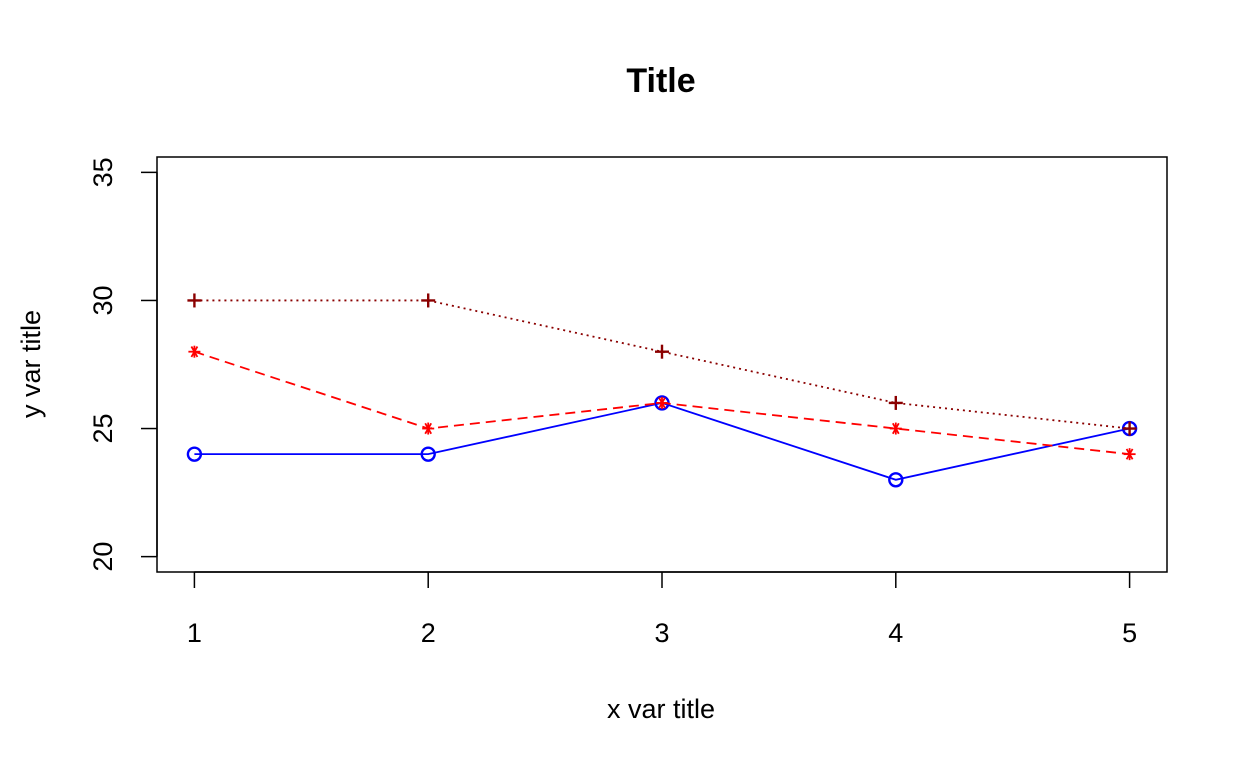  What do you see at coordinates (1129, 633) in the screenshot?
I see `x-tick-label: 5` at bounding box center [1129, 633].